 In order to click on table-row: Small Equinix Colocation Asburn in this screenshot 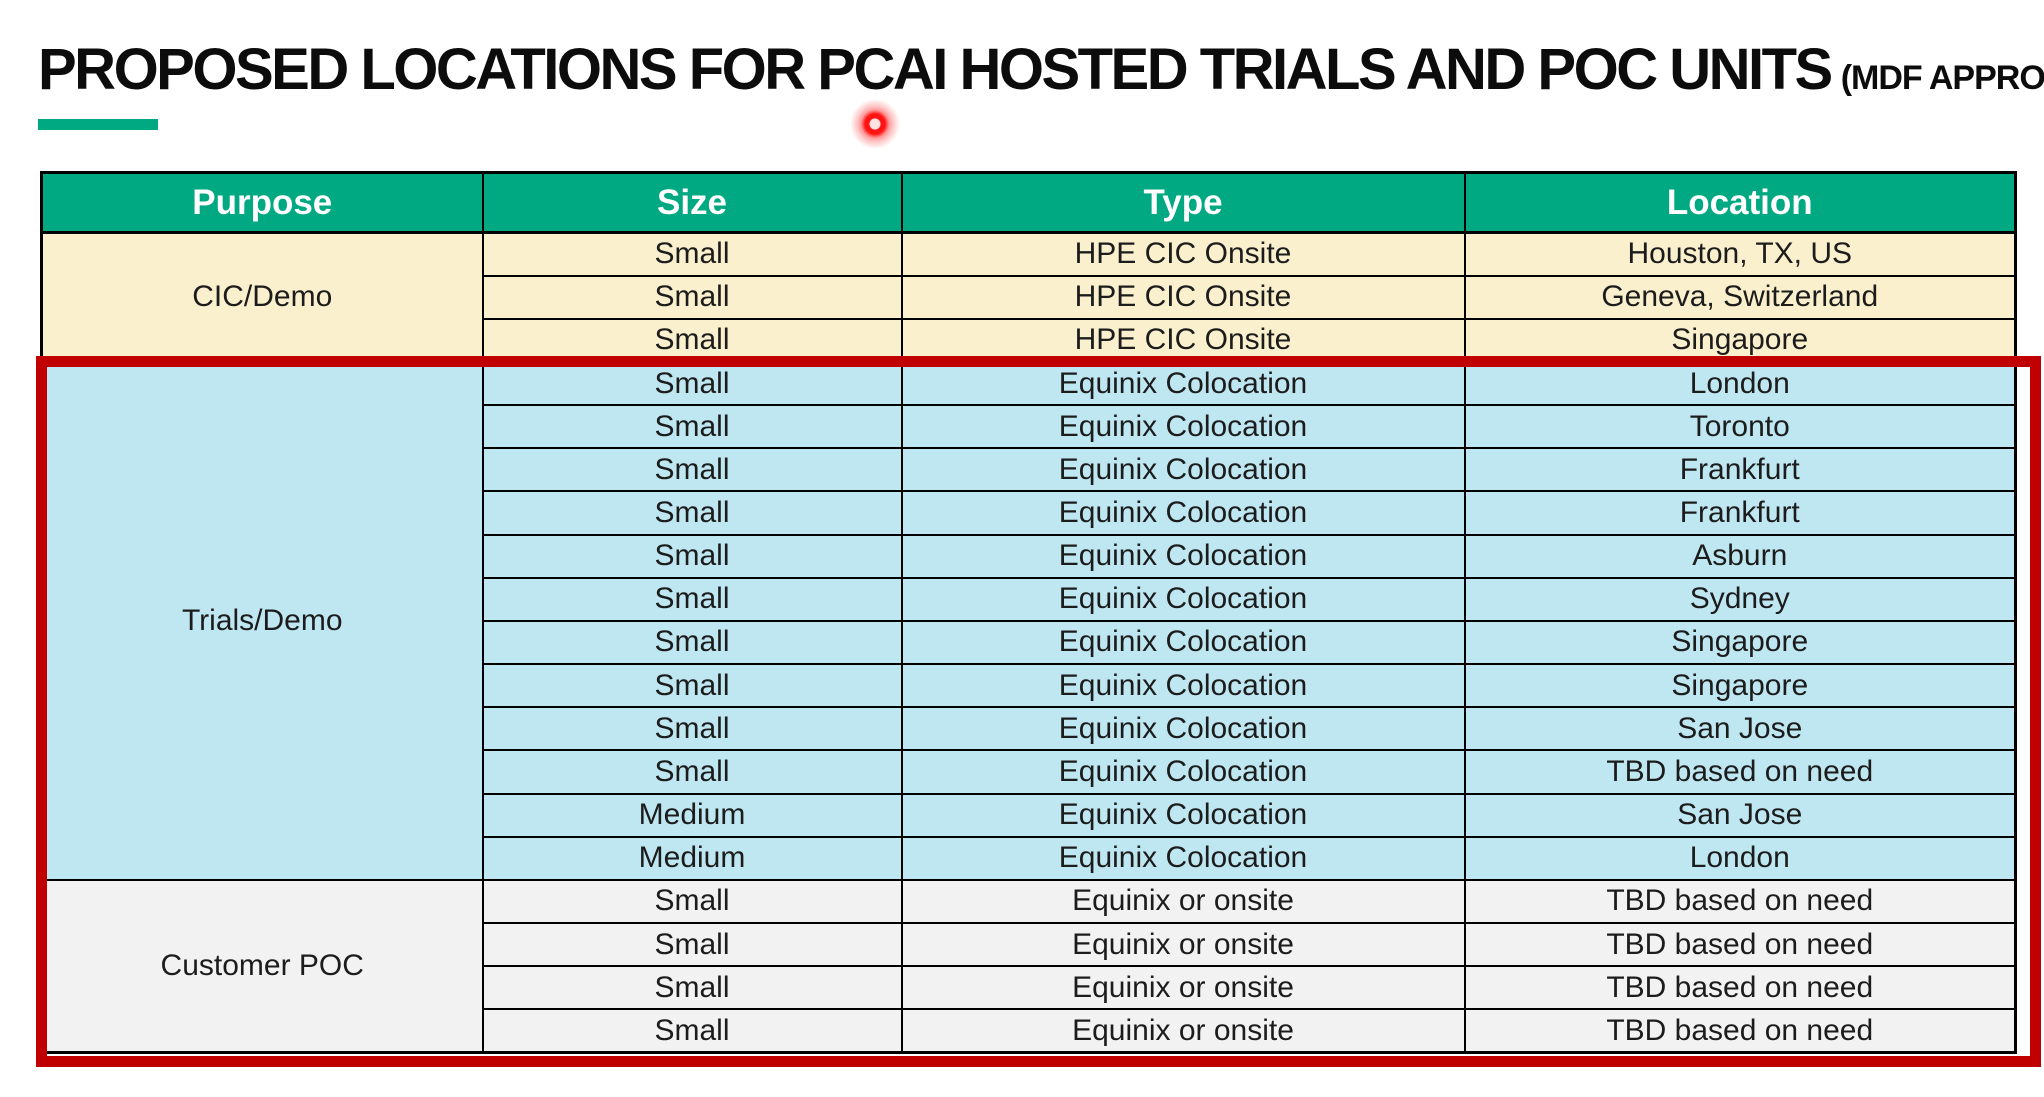, I will do `click(1029, 556)`.